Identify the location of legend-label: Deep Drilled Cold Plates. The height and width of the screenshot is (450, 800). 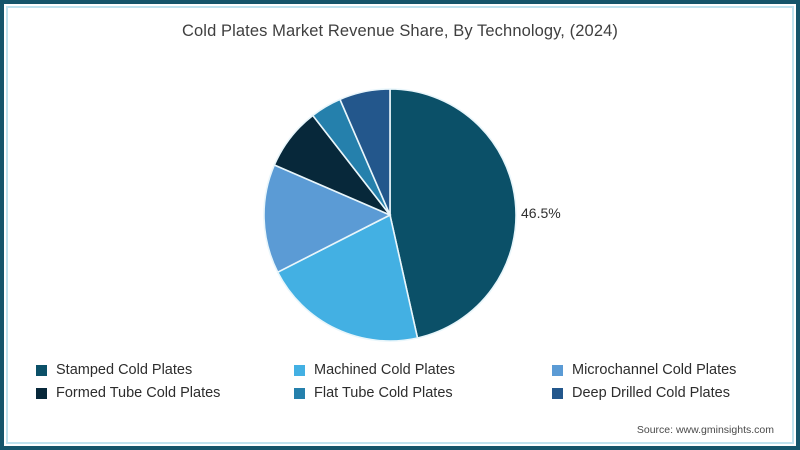
(651, 393).